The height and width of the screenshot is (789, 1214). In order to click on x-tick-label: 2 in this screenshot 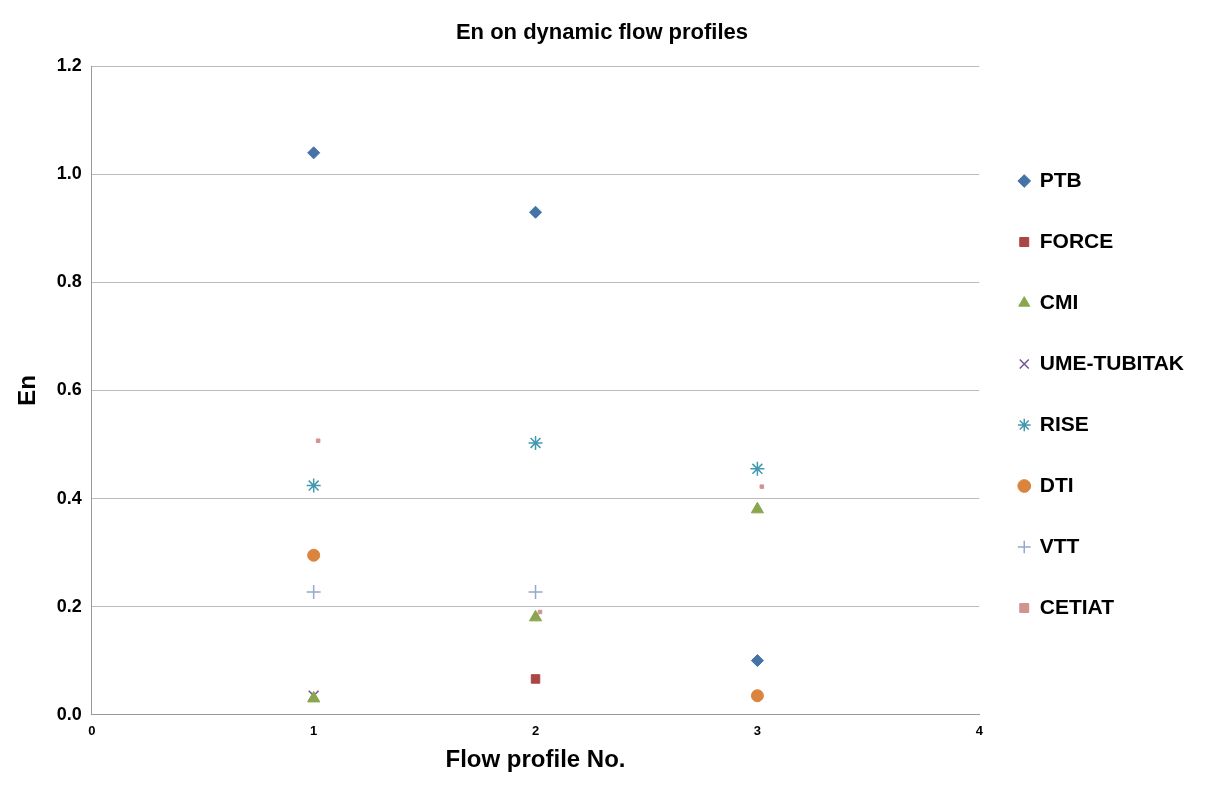, I will do `click(535, 730)`.